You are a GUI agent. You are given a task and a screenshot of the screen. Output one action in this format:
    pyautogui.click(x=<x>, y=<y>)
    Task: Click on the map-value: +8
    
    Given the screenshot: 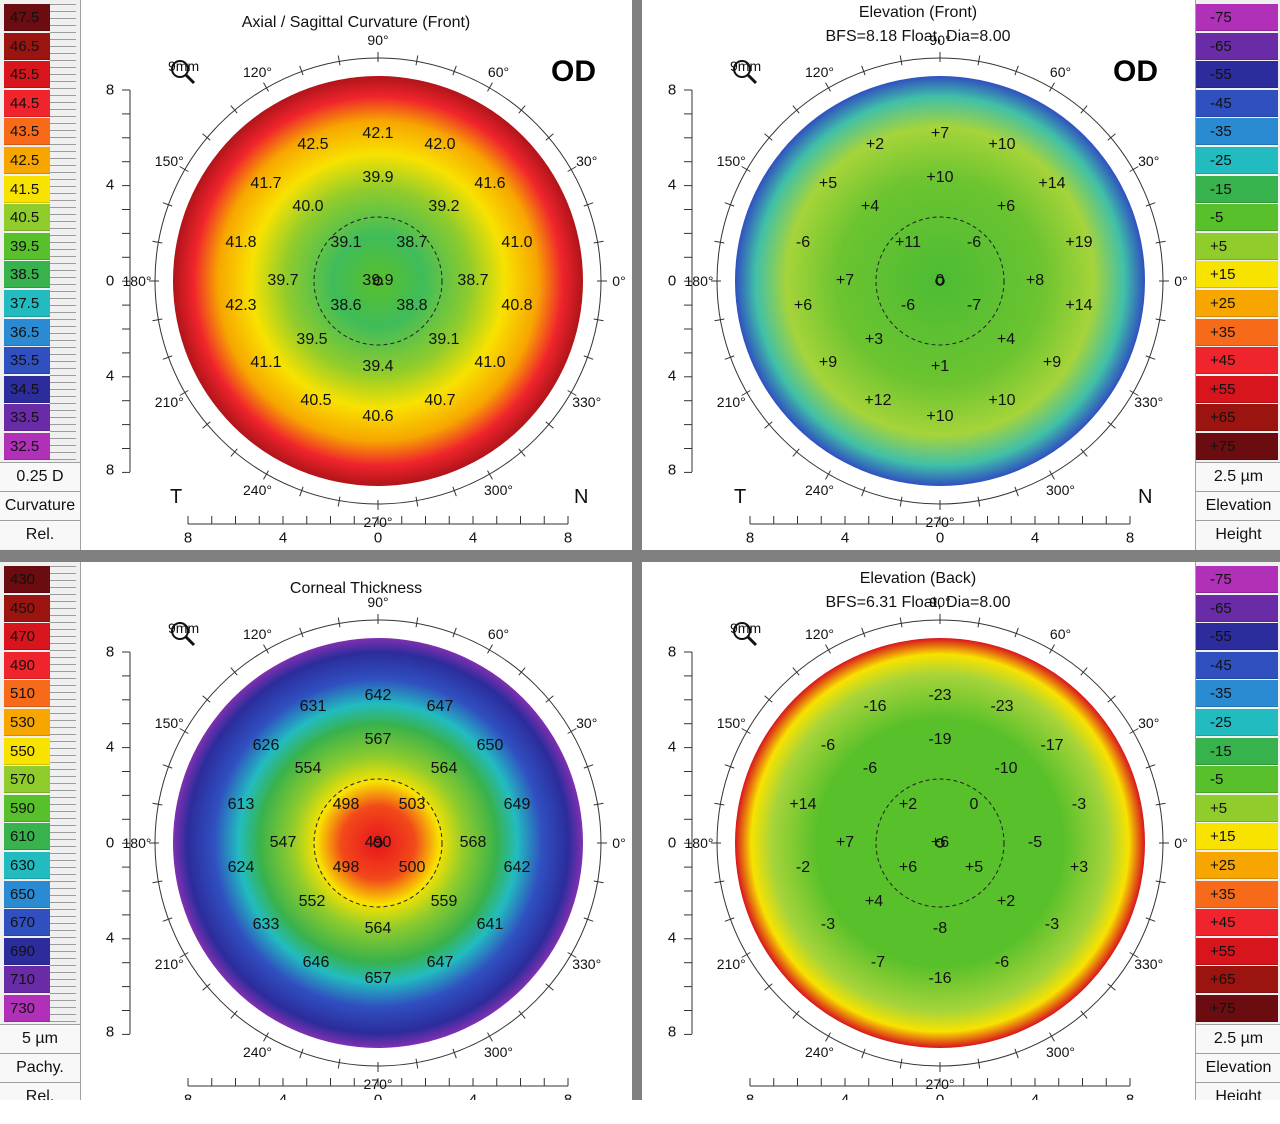 What is the action you would take?
    pyautogui.click(x=1035, y=280)
    